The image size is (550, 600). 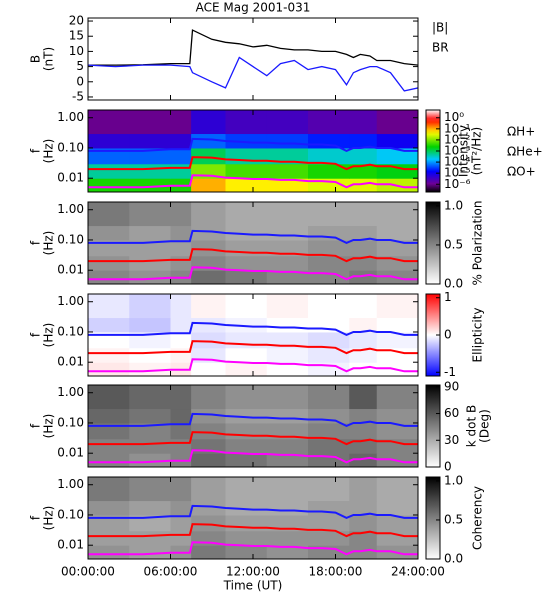 I want to click on colorbar-label: k dot B, so click(x=472, y=426).